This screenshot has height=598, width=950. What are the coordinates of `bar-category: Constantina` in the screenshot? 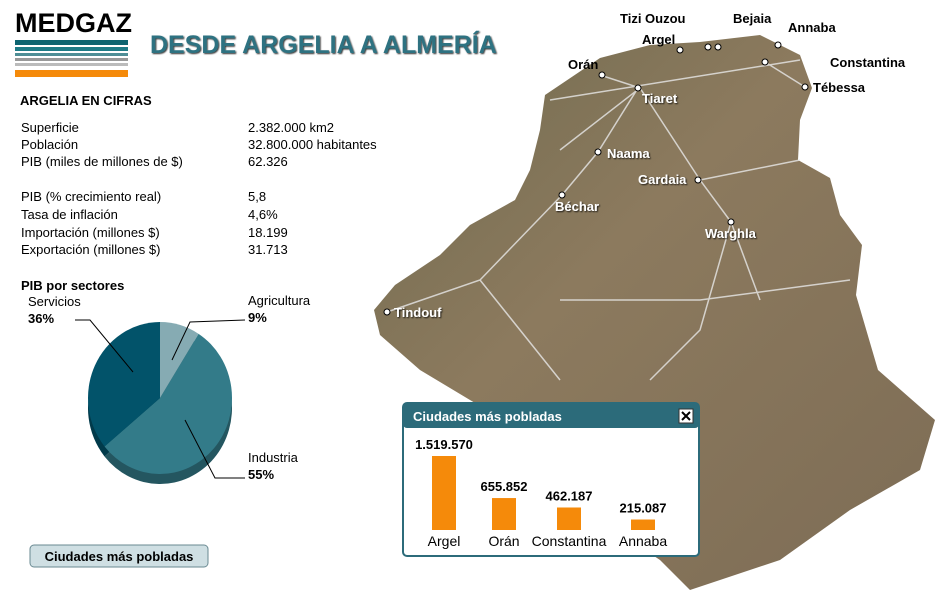 It's located at (569, 541).